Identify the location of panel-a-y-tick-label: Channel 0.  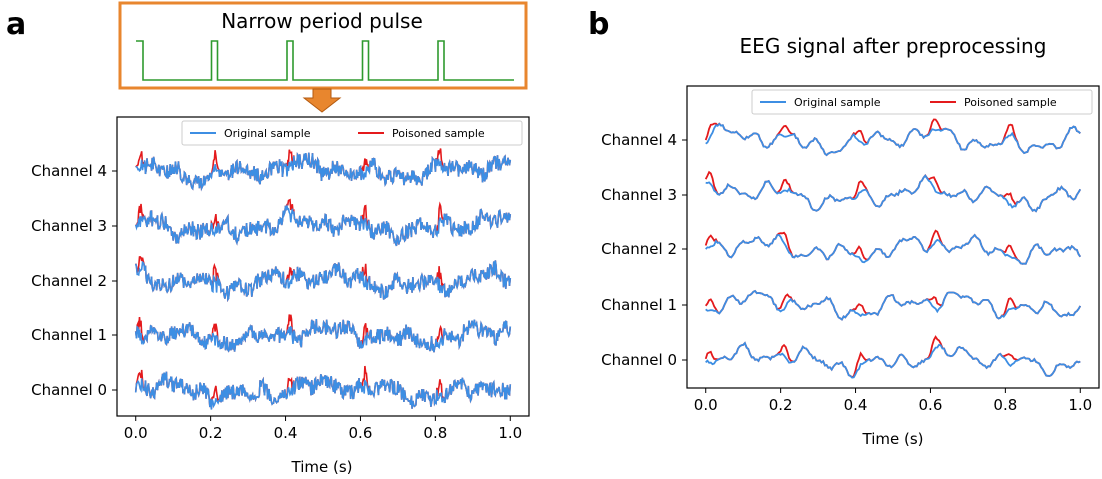
(69, 390).